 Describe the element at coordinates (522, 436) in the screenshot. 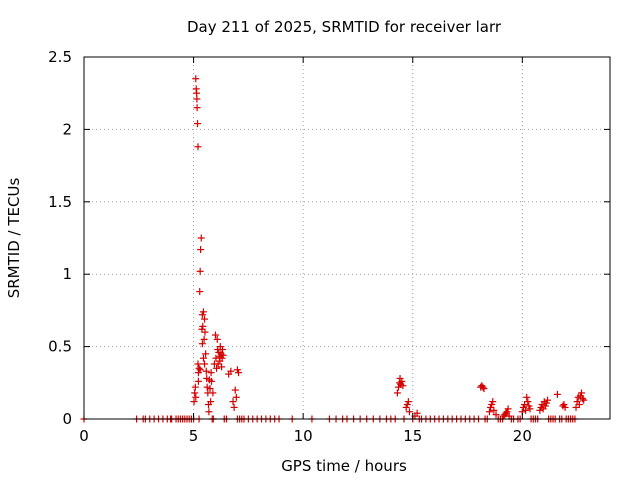

I see `x-tick-label: 20` at that location.